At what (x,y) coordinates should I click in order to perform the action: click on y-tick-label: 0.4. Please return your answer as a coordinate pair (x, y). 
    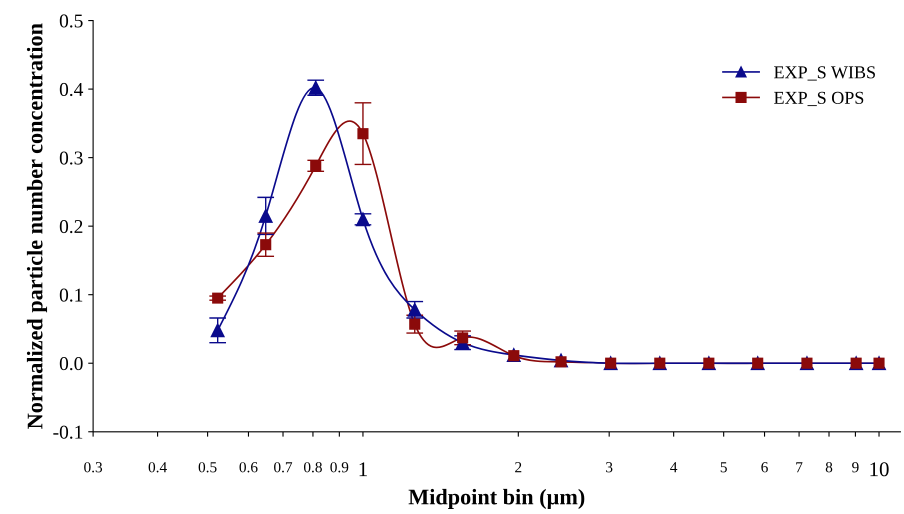
    Looking at the image, I should click on (72, 89).